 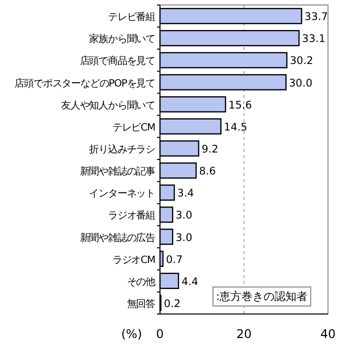 I want to click on y-tick-label: 折り込みチラシ, so click(x=122, y=149).